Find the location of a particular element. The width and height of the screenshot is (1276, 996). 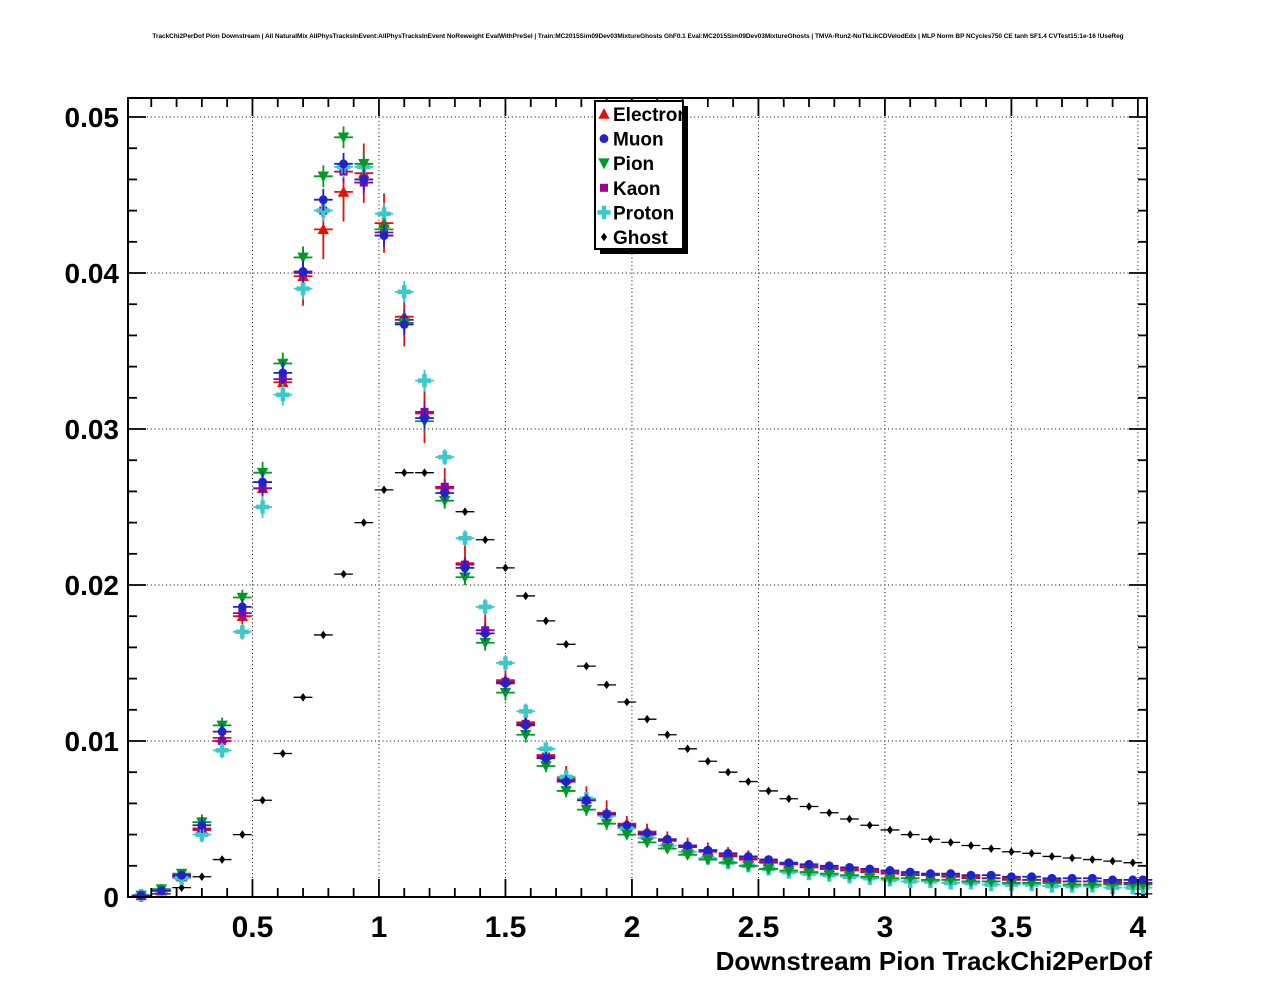

legend-entry-electron: Electron is located at coordinates (643, 115).